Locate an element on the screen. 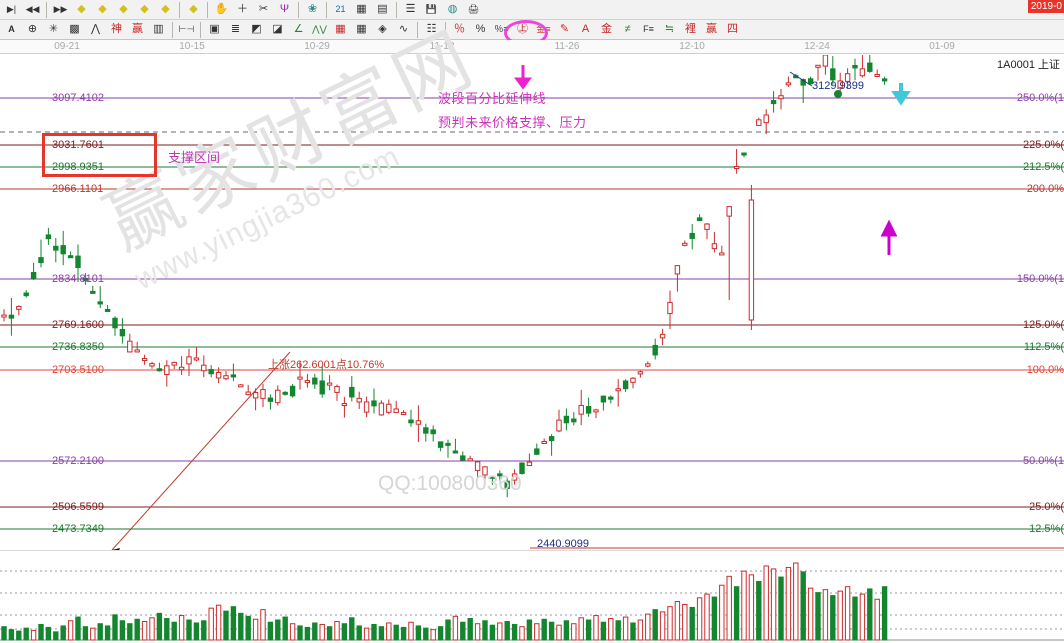 This screenshot has width=1064, height=643. support-zone-label: 支撑区间 is located at coordinates (194, 157).